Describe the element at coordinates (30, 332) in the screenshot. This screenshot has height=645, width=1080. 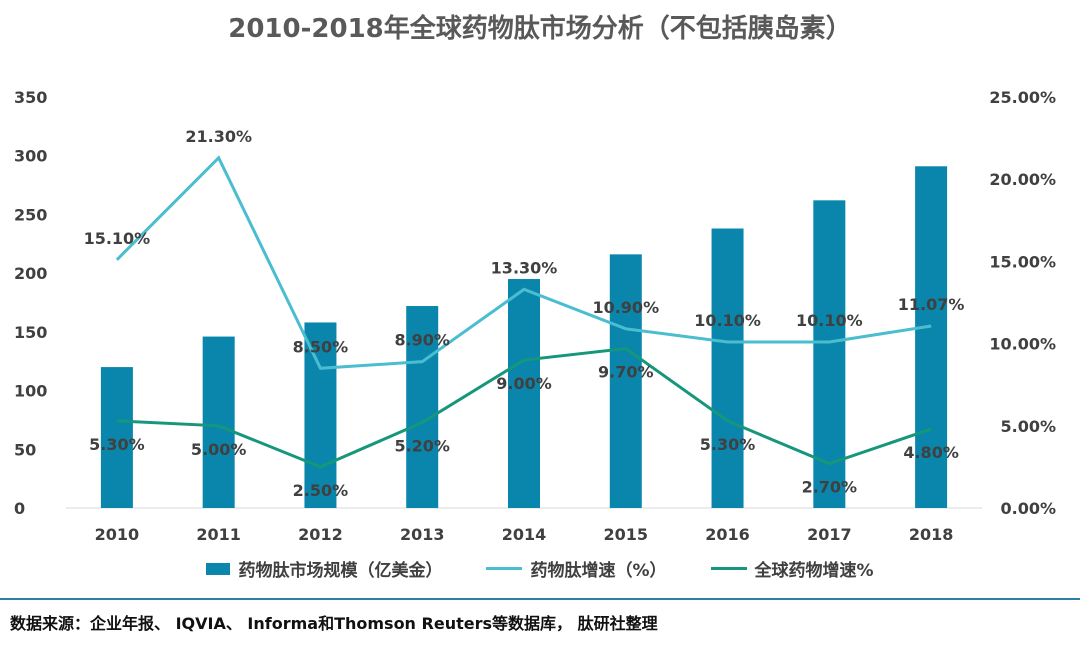
I see `y-left-tick-label: 150` at that location.